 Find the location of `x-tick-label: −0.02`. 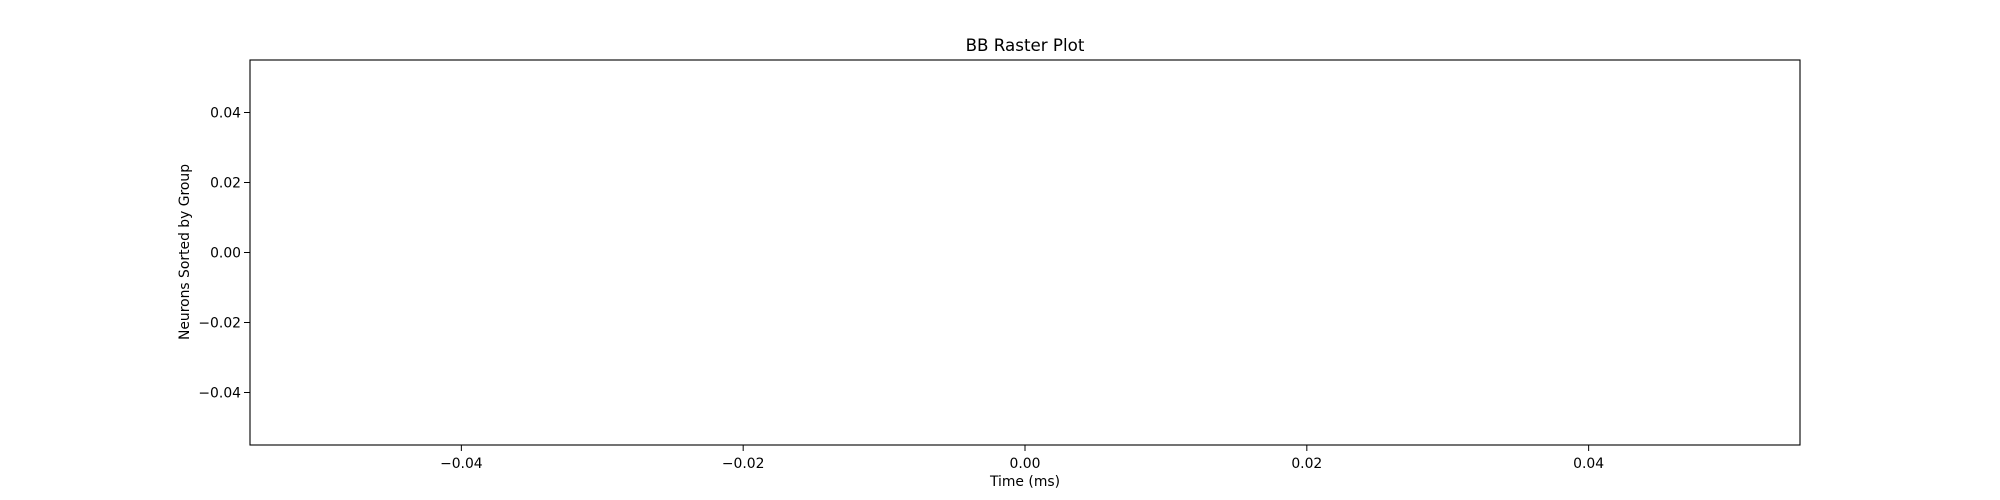

x-tick-label: −0.02 is located at coordinates (743, 464).